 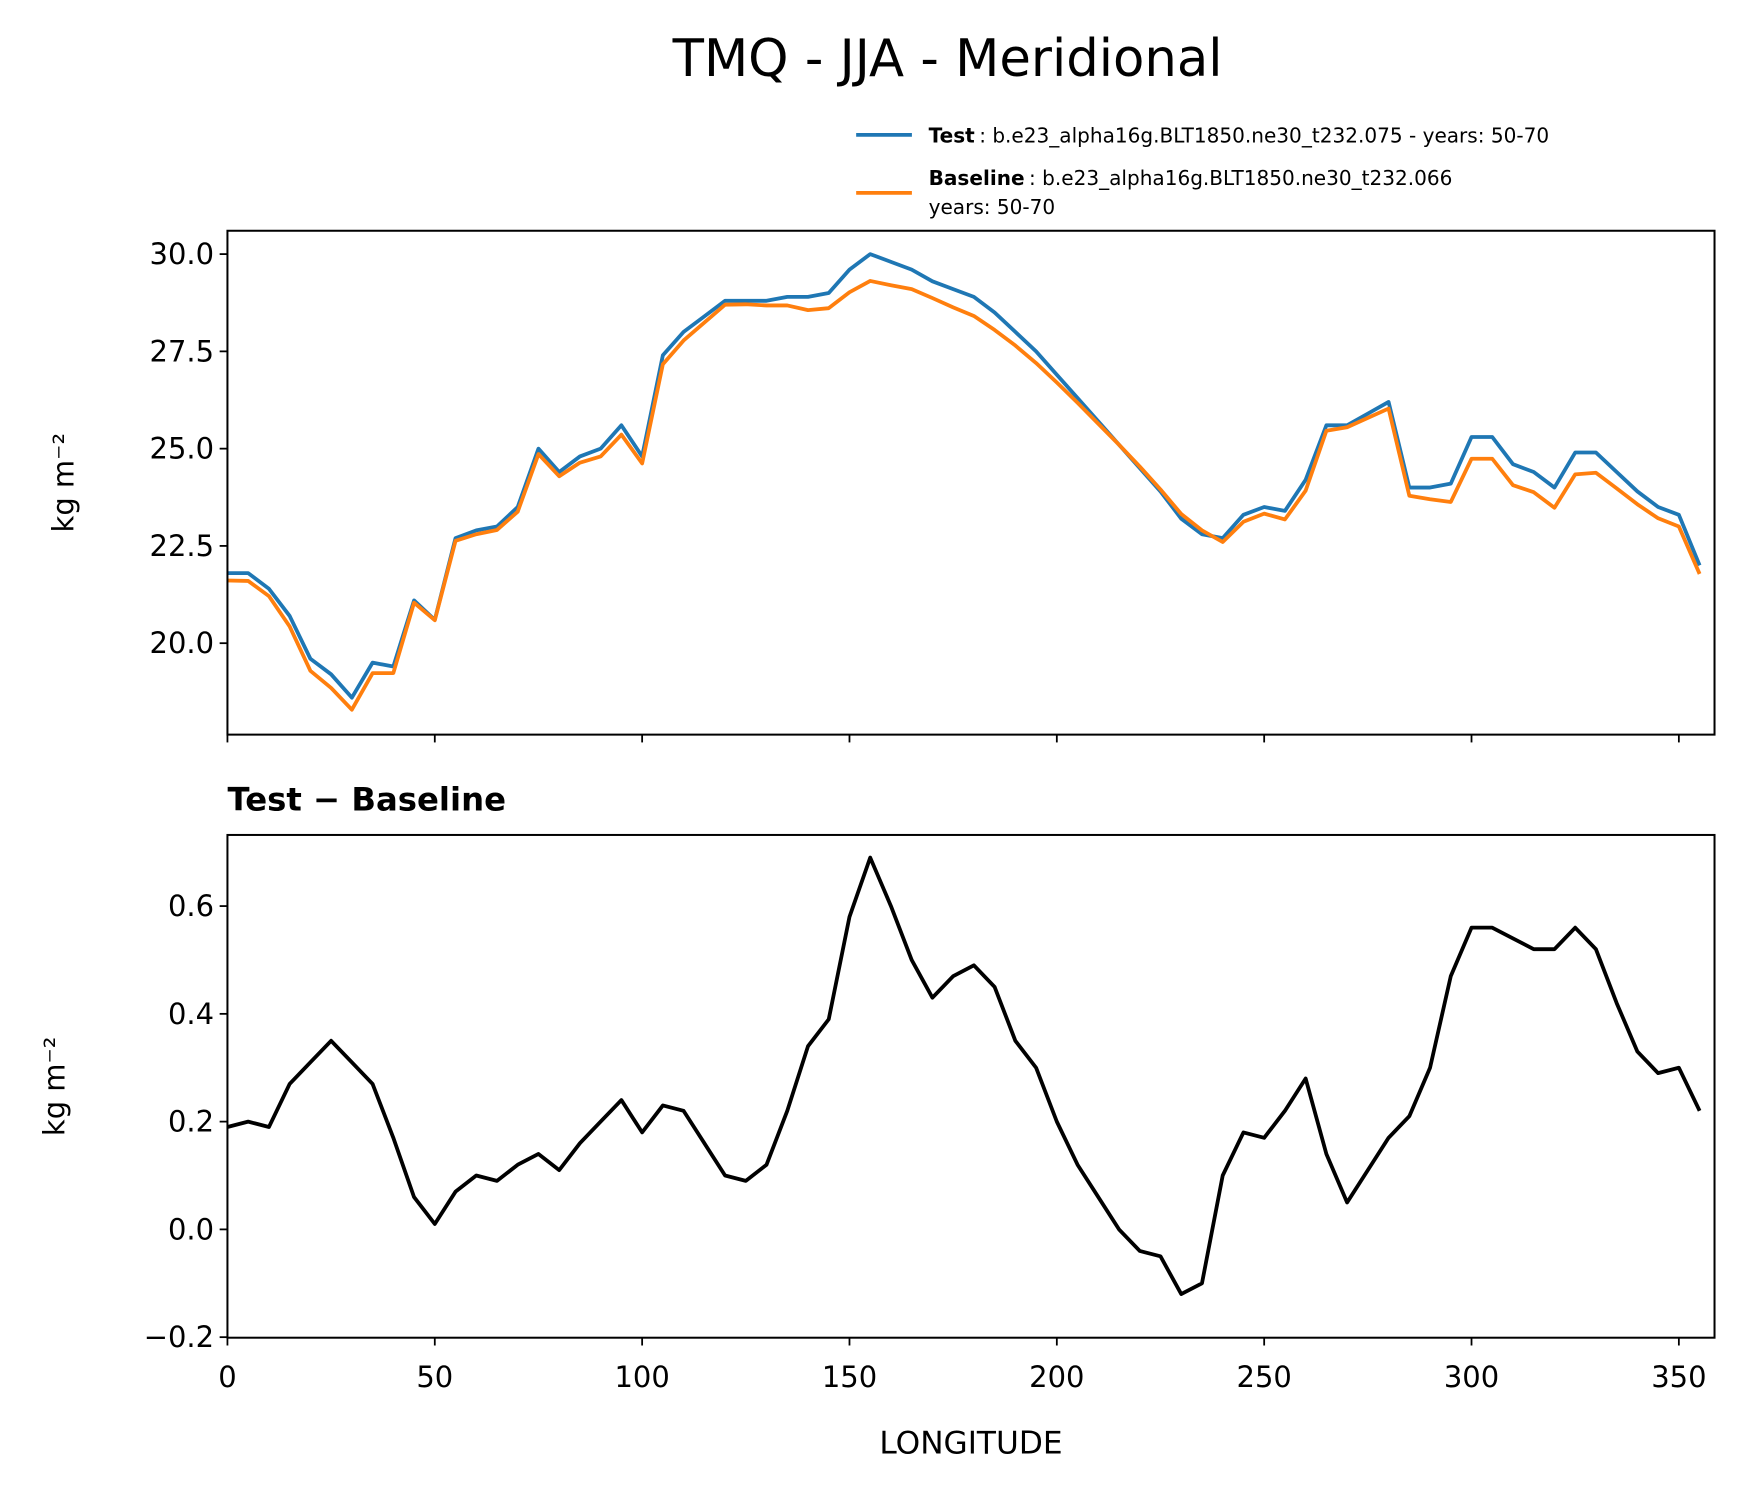 I want to click on legend-description: : b.e23_alpha16g.BLT1850.ne30_t232.066, so click(x=1240, y=178).